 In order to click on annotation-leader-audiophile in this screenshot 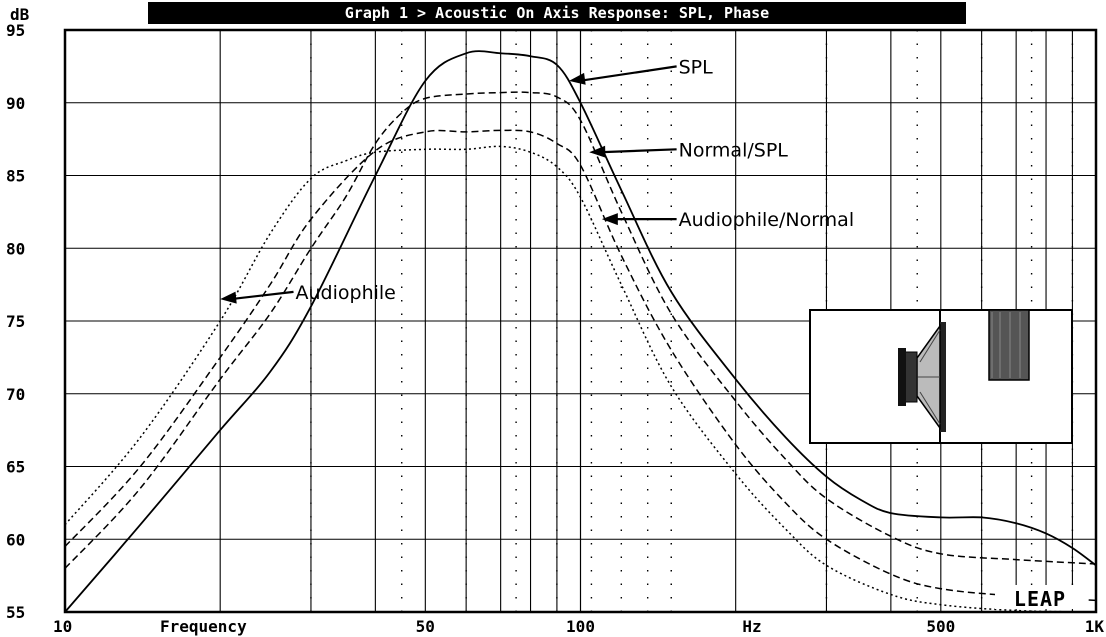, I will do `click(262, 295)`.